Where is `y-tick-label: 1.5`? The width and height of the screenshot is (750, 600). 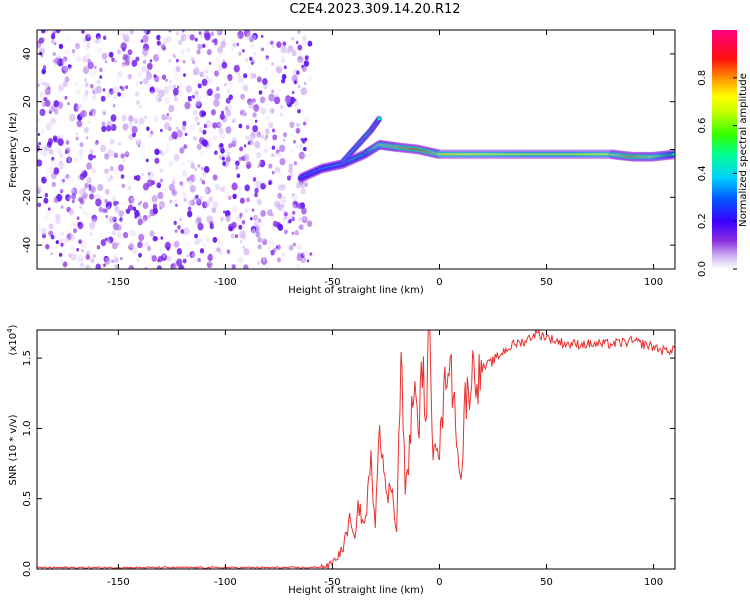 y-tick-label: 1.5 is located at coordinates (27, 358).